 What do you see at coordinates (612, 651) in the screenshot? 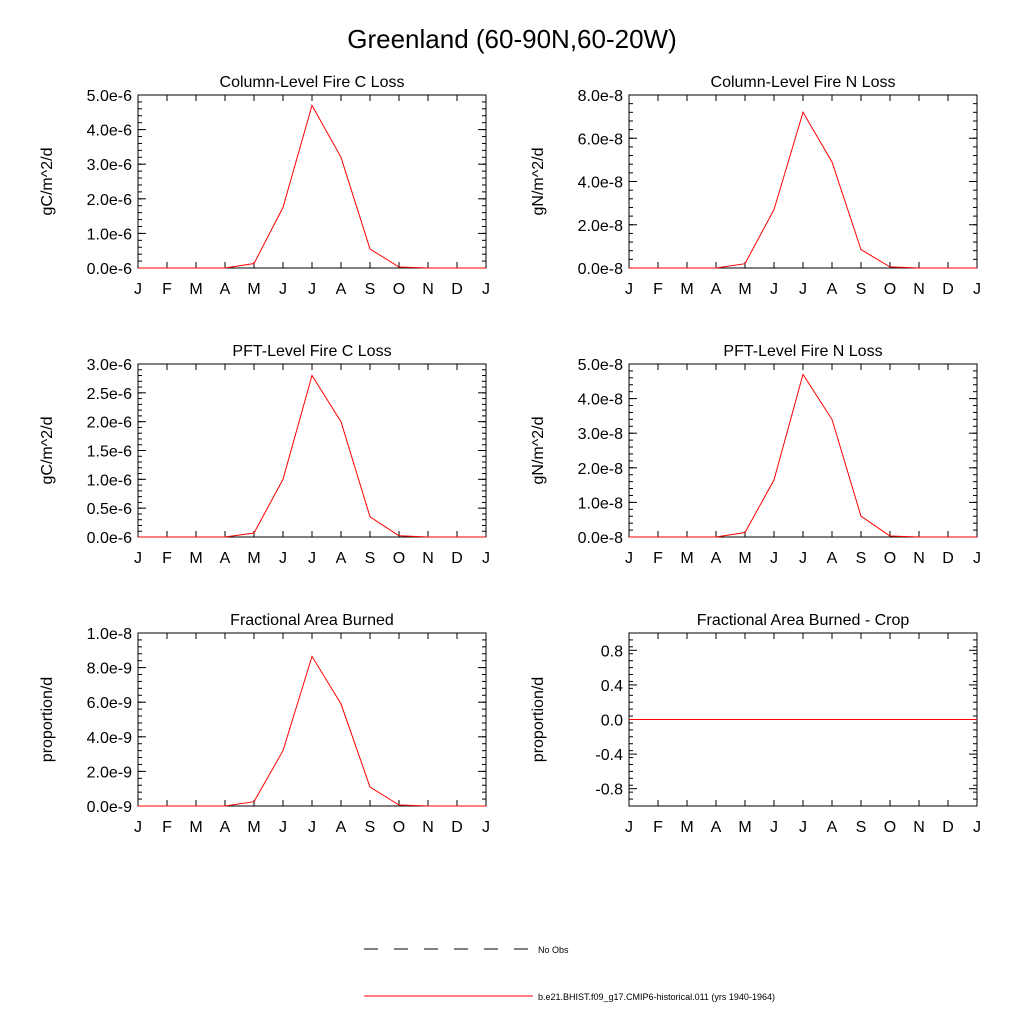
I see `y-tick-label: 0.8` at bounding box center [612, 651].